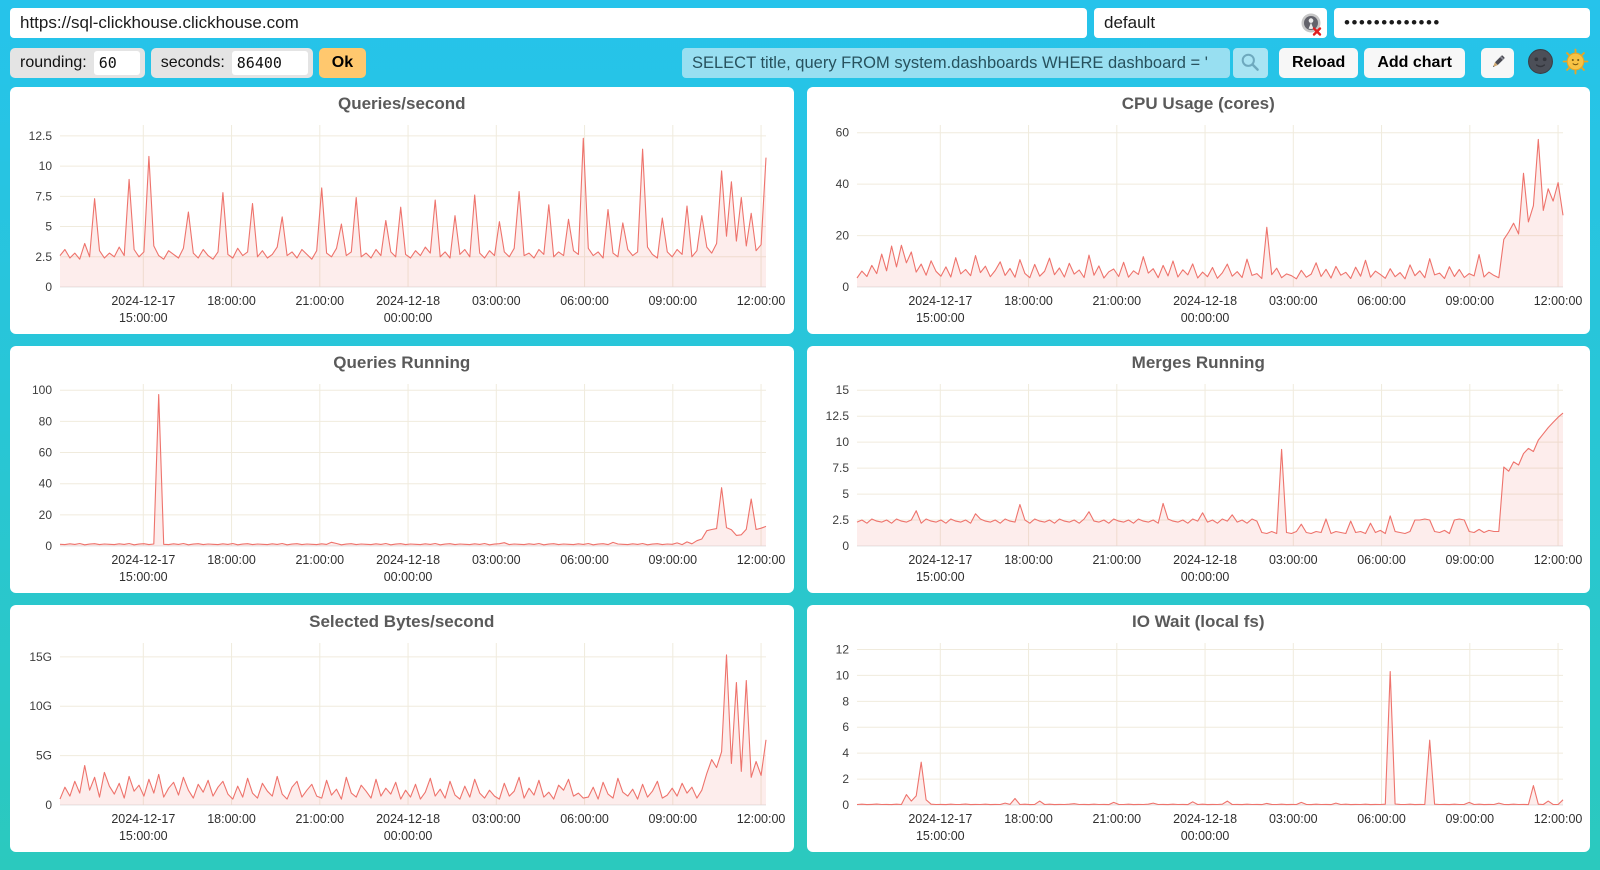  What do you see at coordinates (1575, 63) in the screenshot?
I see `theme-light-button` at bounding box center [1575, 63].